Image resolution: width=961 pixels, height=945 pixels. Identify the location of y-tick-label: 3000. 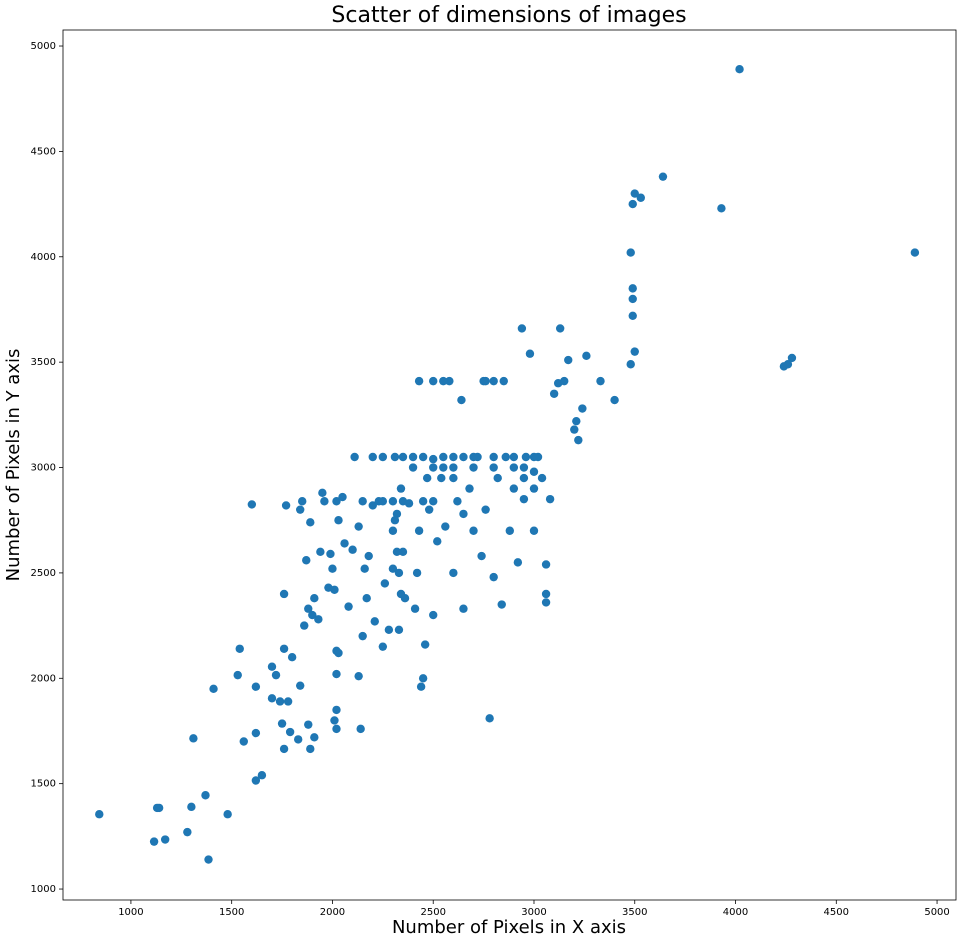
(43, 468).